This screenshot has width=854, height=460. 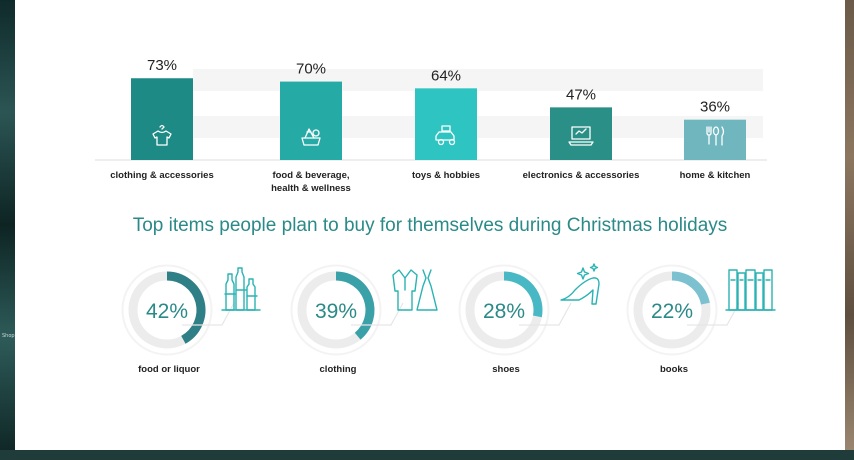 What do you see at coordinates (445, 135) in the screenshot?
I see `toy-car-icon` at bounding box center [445, 135].